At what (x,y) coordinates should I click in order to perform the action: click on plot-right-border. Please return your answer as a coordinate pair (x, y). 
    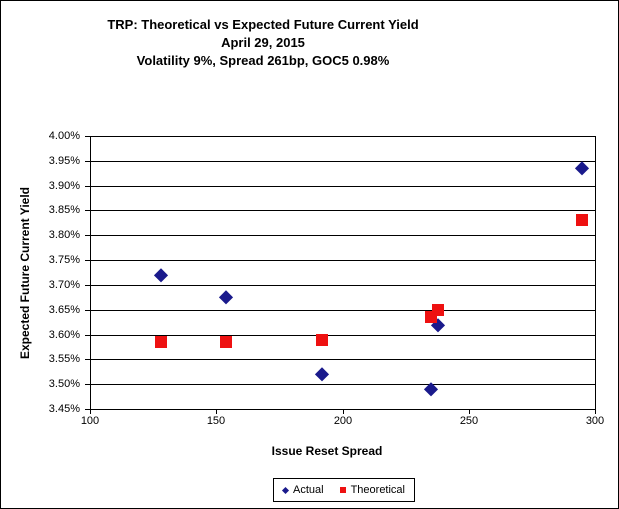
    Looking at the image, I should click on (595, 272).